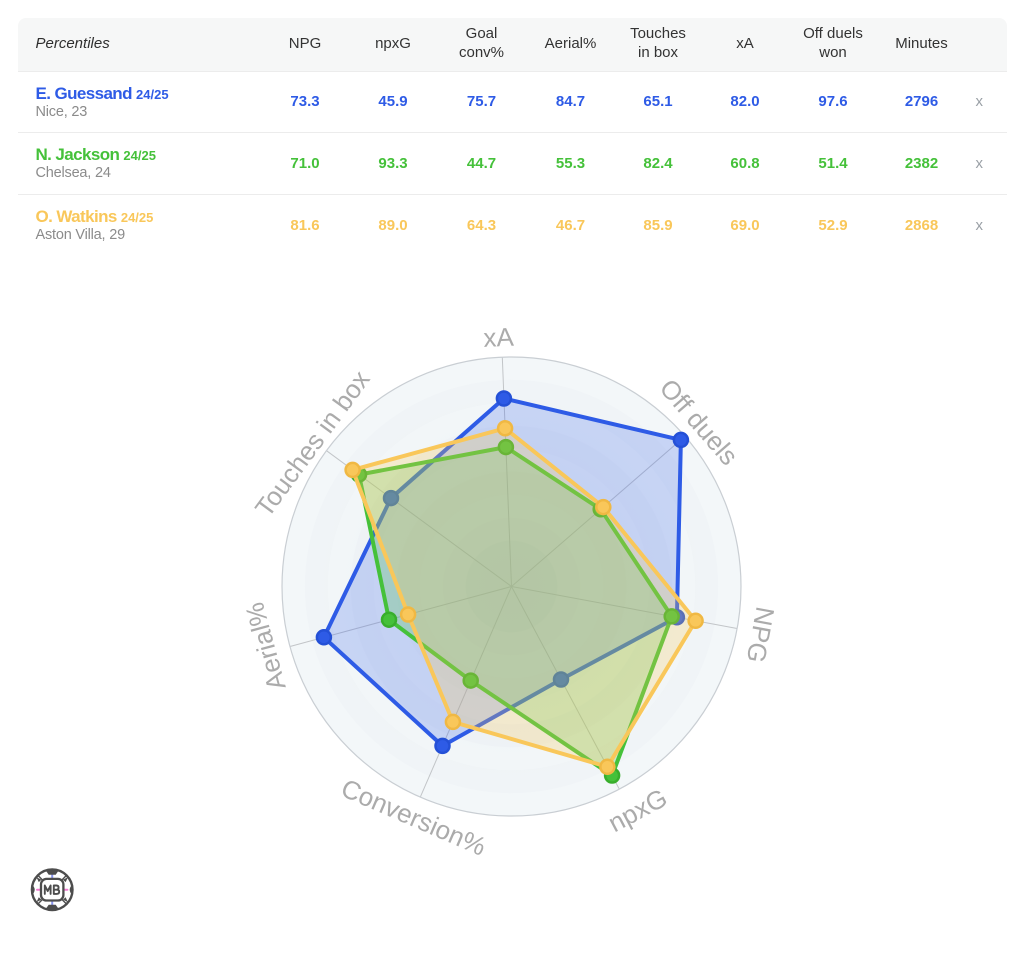  What do you see at coordinates (761, 634) in the screenshot?
I see `svg-text: NPG` at bounding box center [761, 634].